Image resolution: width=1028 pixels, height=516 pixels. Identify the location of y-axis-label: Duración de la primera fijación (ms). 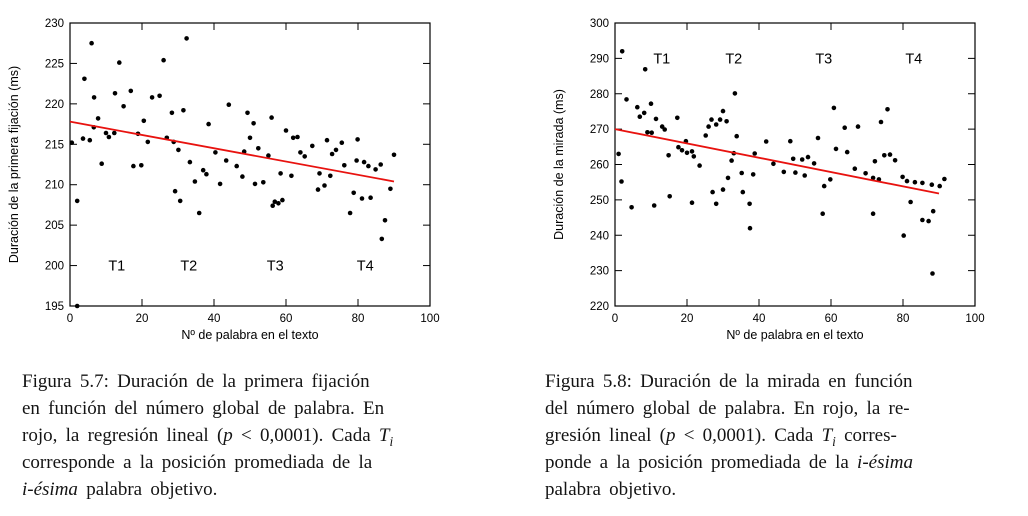
(14, 164).